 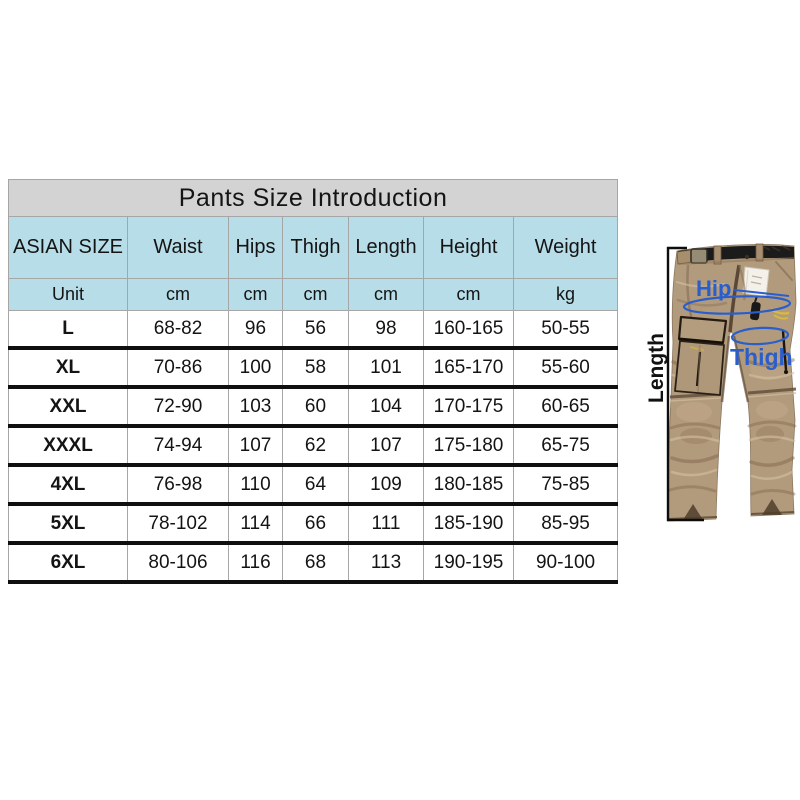 I want to click on thigh-ellipse, so click(x=760, y=336).